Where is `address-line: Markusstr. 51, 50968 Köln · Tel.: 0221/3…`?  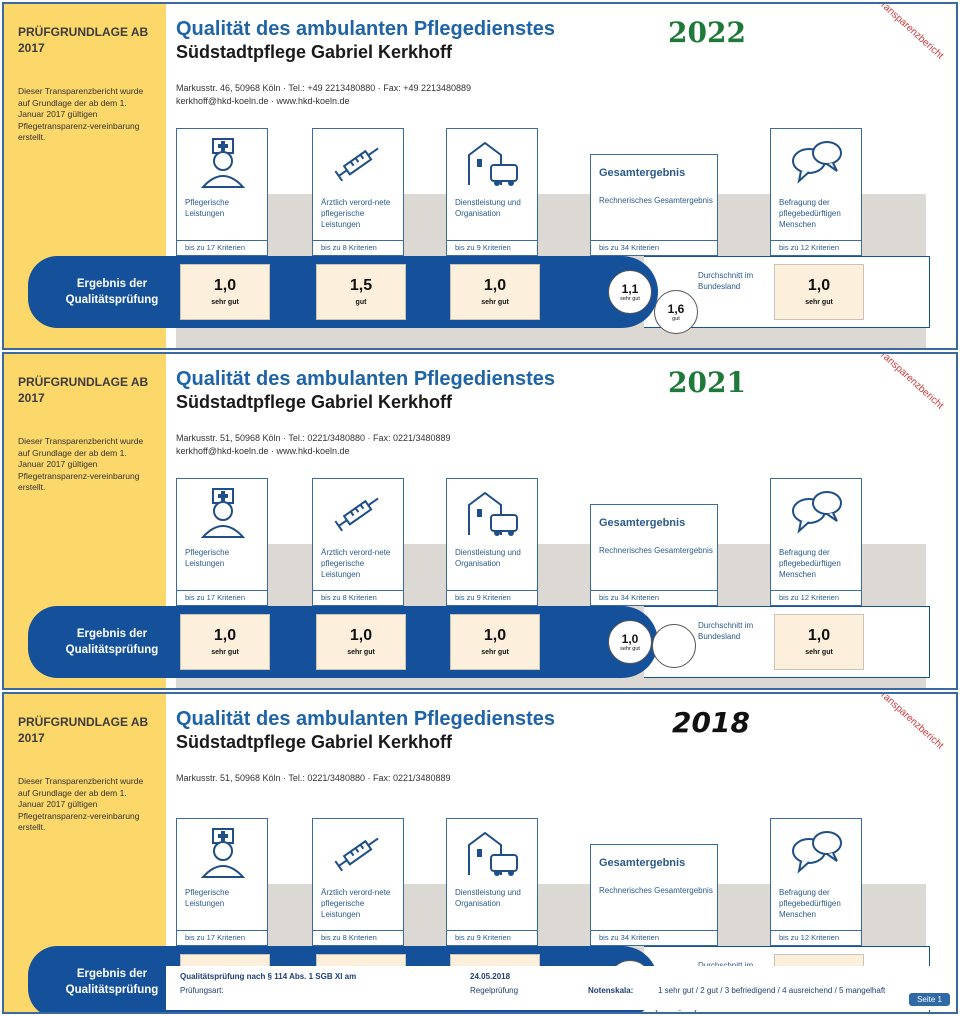
address-line: Markusstr. 51, 50968 Köln · Tel.: 0221/3… is located at coordinates (313, 778).